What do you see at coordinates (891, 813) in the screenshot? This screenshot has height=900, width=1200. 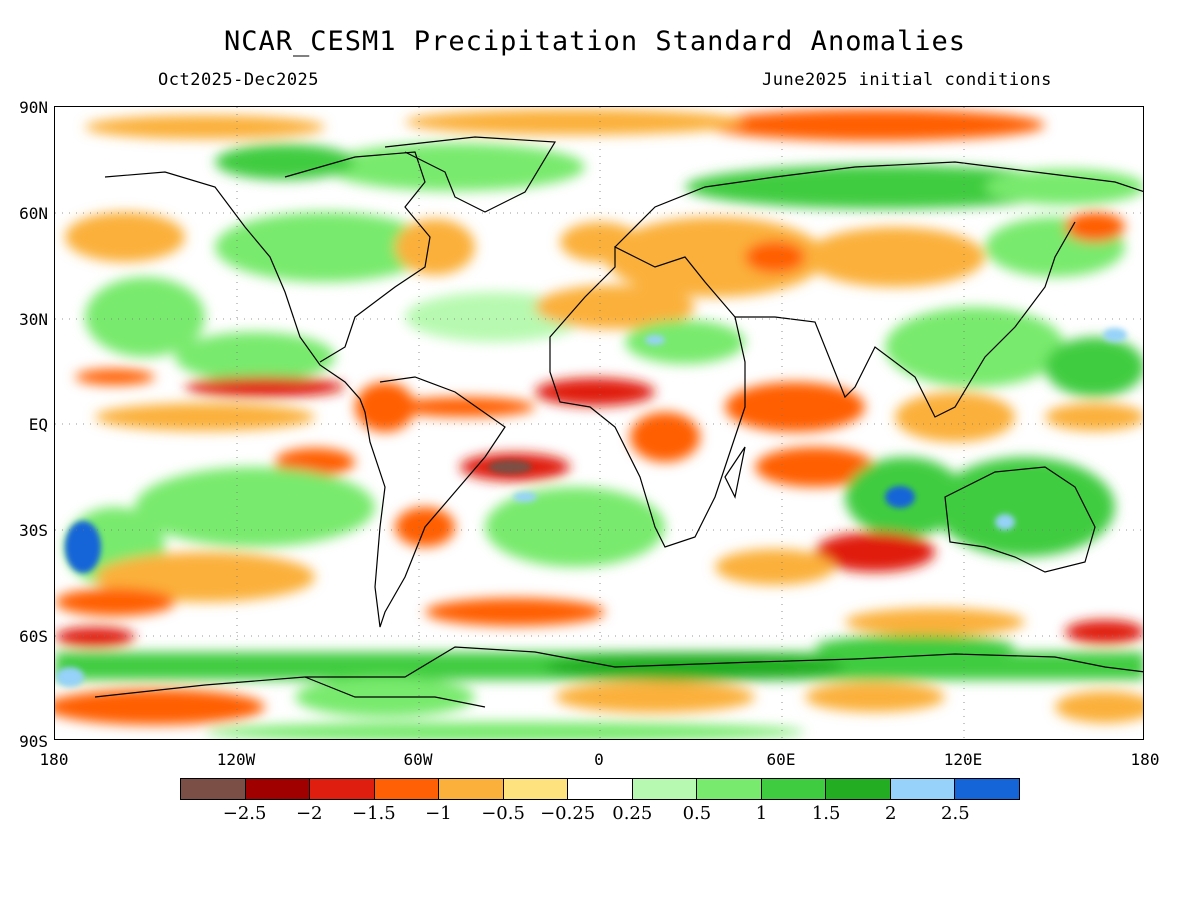 I see `color-legend-label: 2` at bounding box center [891, 813].